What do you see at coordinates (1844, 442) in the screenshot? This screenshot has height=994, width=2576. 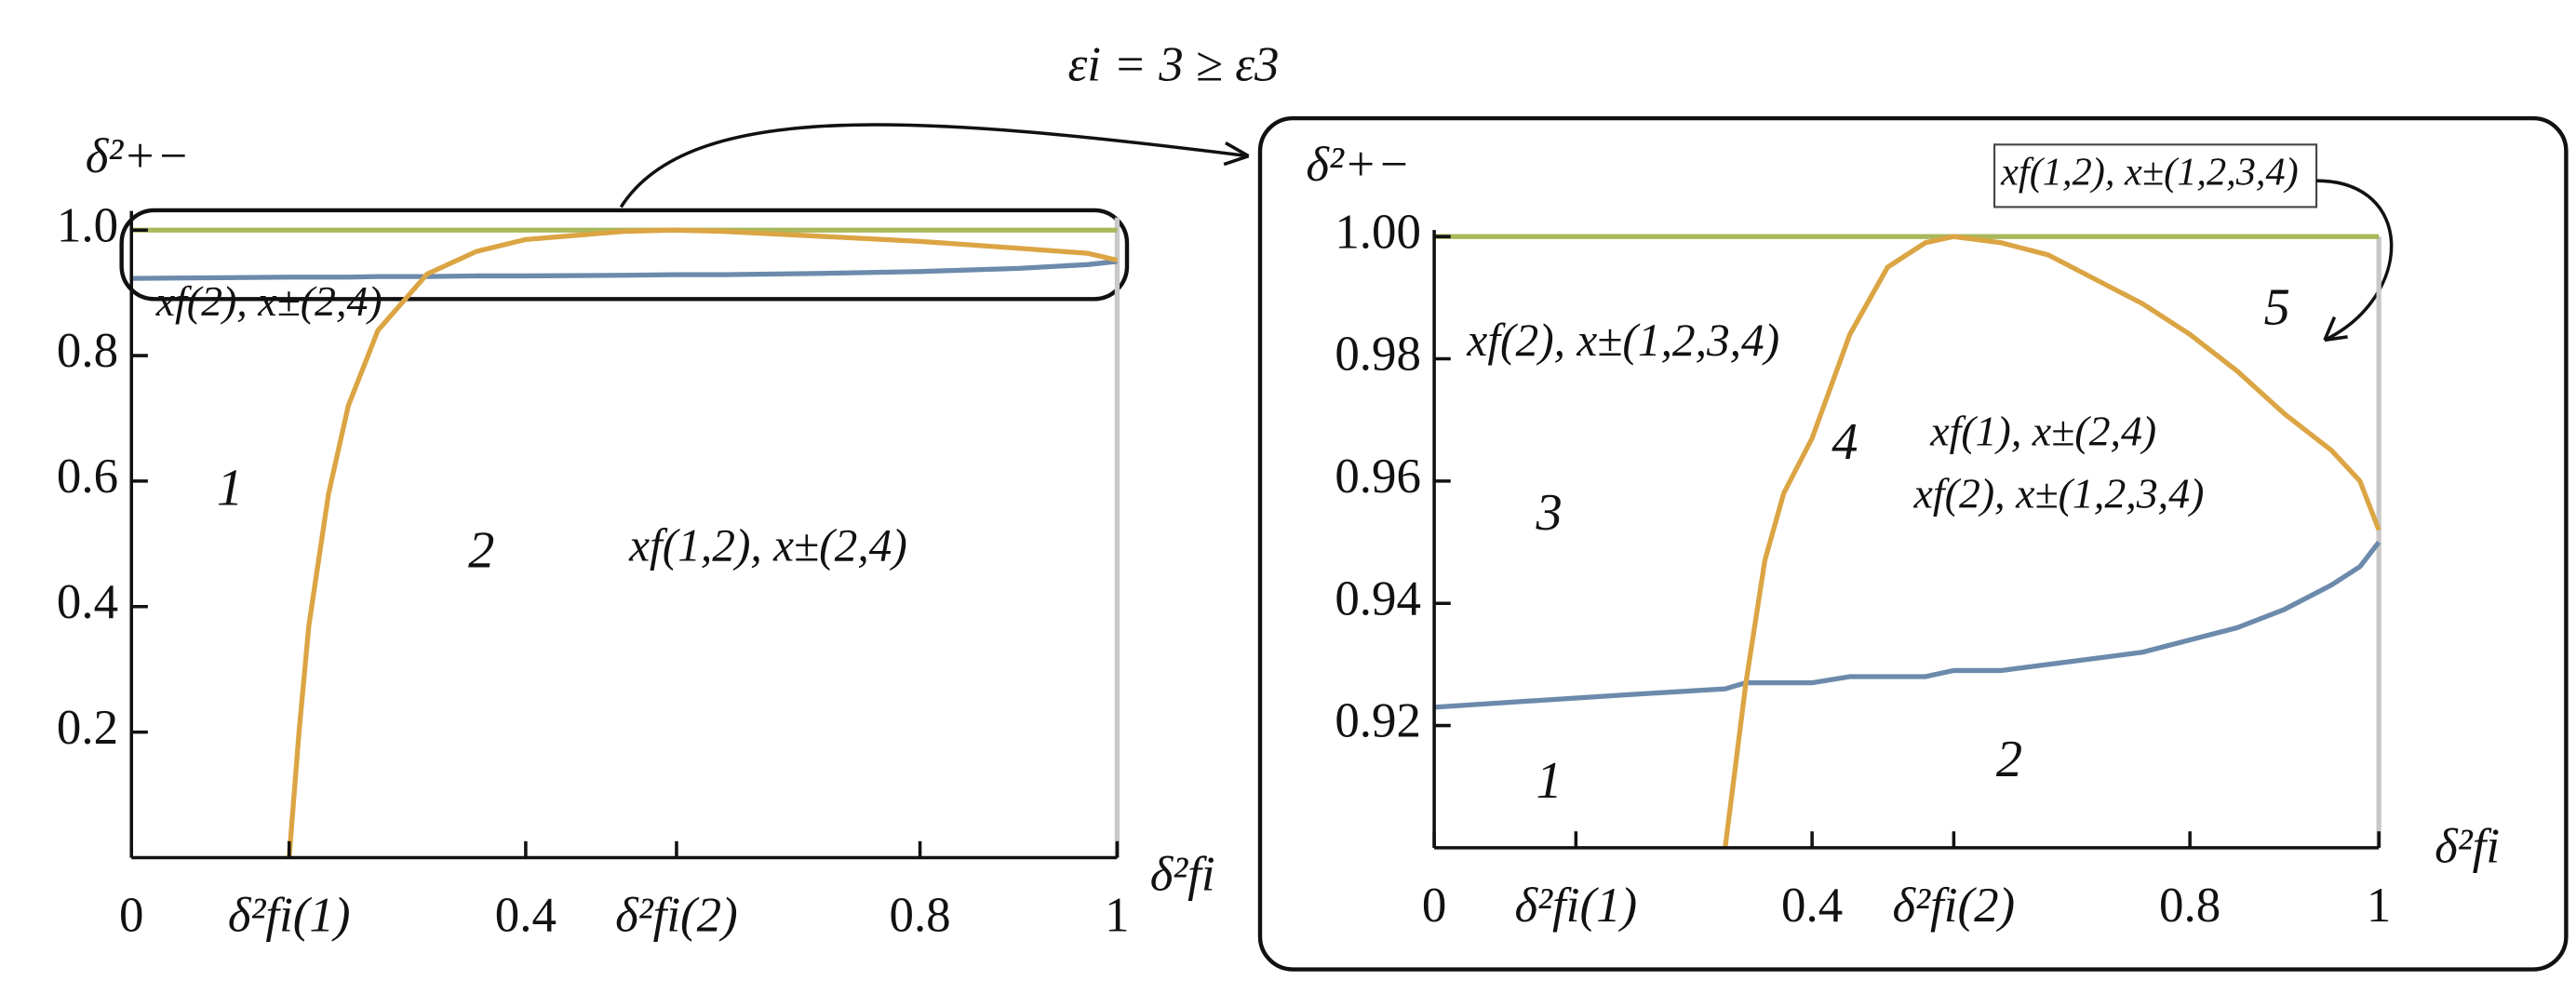 I see `annotation: 4` at bounding box center [1844, 442].